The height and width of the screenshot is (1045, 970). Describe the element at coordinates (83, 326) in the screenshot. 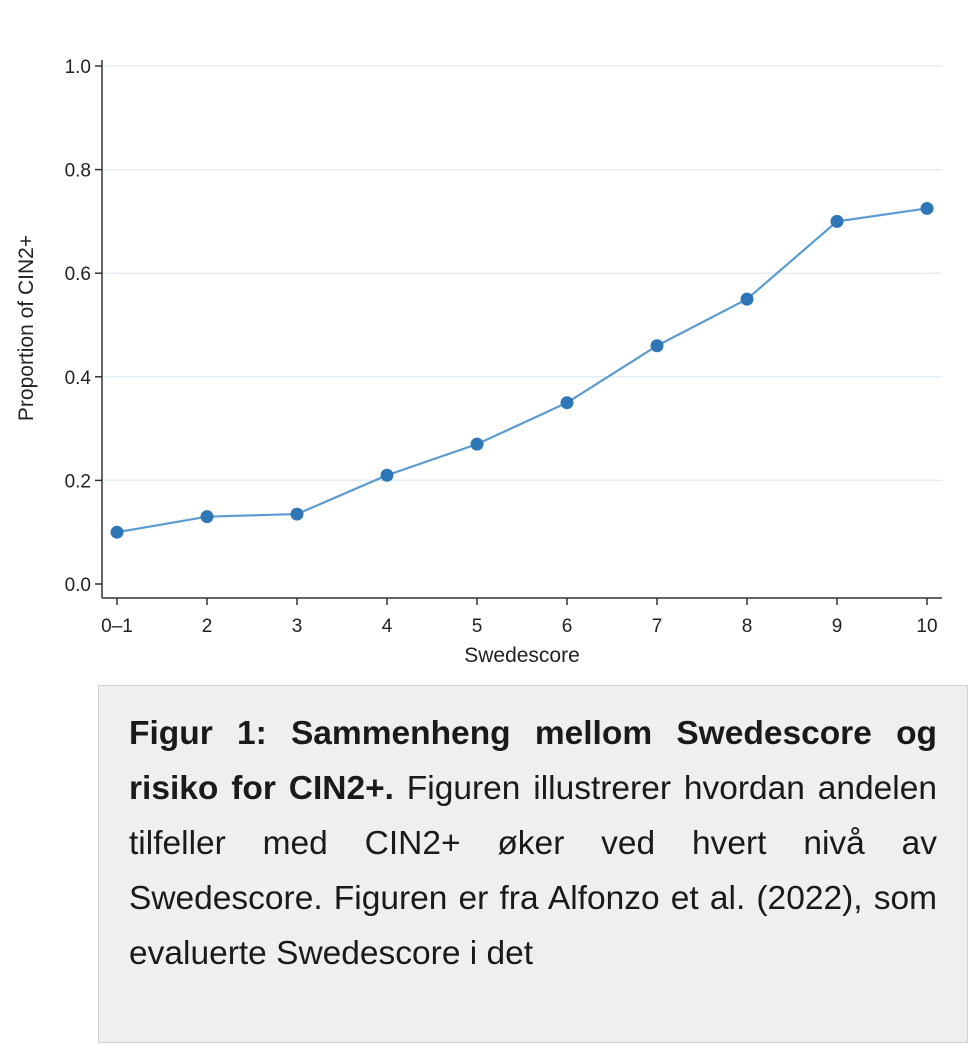

I see `y-axis-ticks: 0.0 0.2 0.4 0.6 0.8 1.0` at that location.